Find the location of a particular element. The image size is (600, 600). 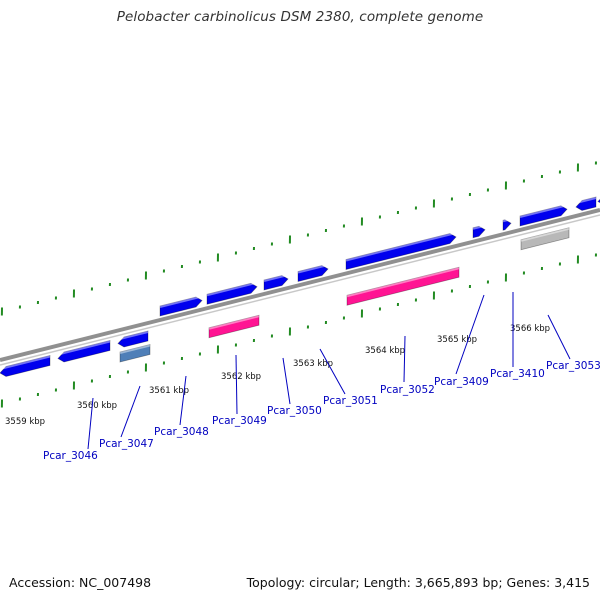

gene-label: Pcar_3409 is located at coordinates (461, 382).